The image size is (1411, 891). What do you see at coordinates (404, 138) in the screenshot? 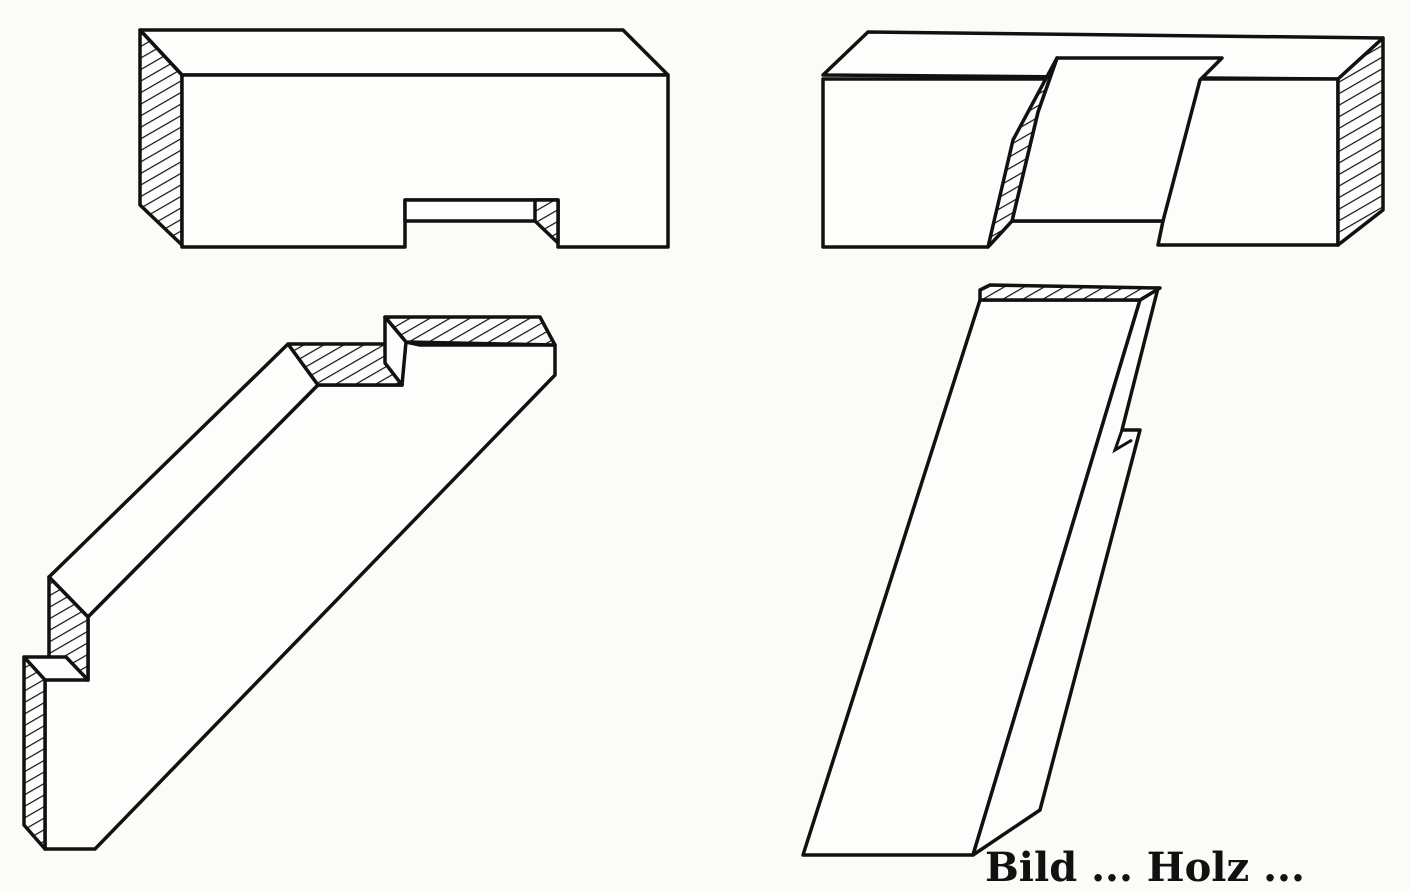
I see `halved-beam-figure` at bounding box center [404, 138].